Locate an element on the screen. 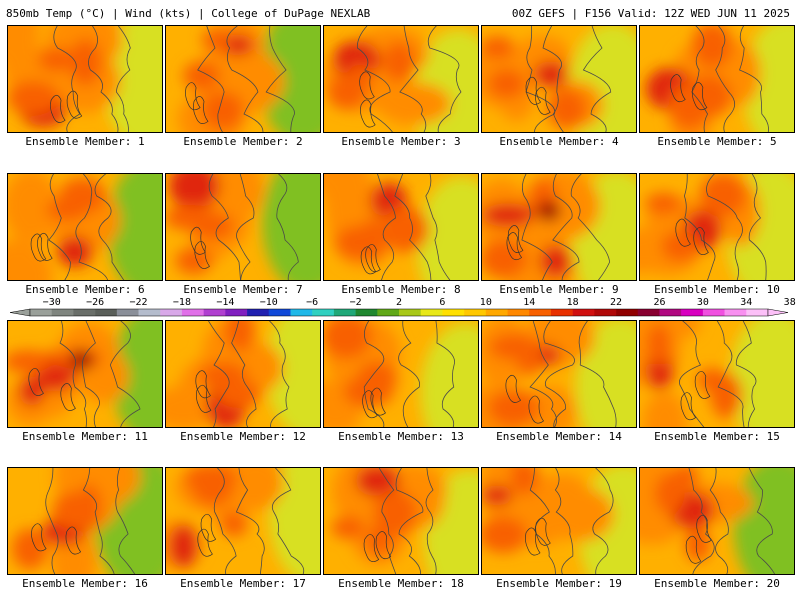 The image size is (800, 600). colorbar-tick-label: −22 is located at coordinates (138, 302).